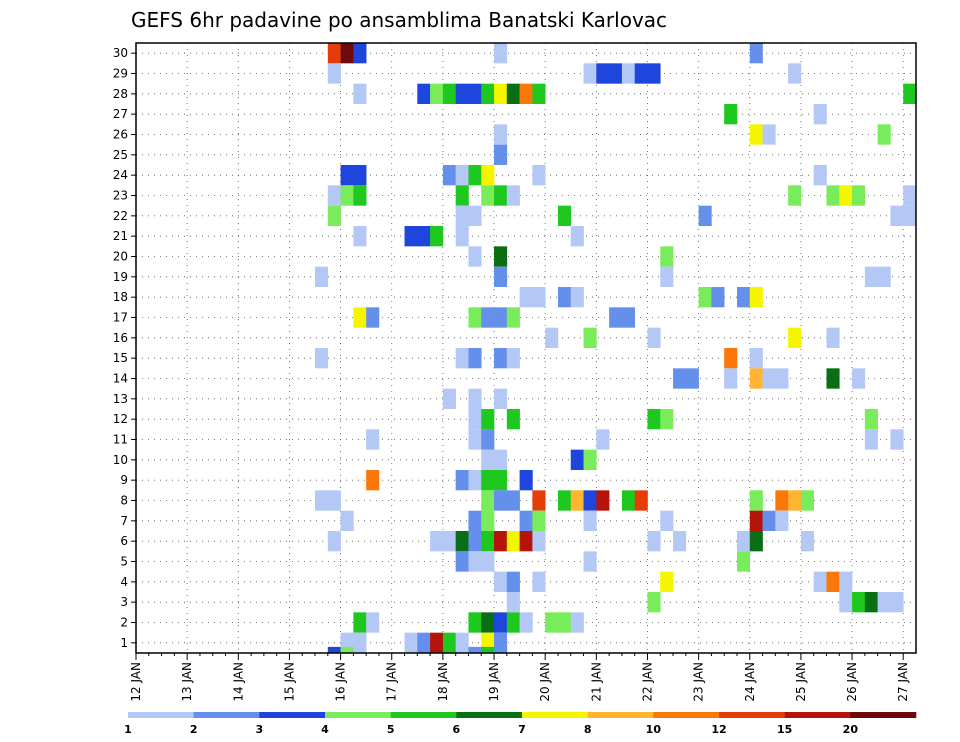  I want to click on x-tick-label: 18 JAN, so click(443, 682).